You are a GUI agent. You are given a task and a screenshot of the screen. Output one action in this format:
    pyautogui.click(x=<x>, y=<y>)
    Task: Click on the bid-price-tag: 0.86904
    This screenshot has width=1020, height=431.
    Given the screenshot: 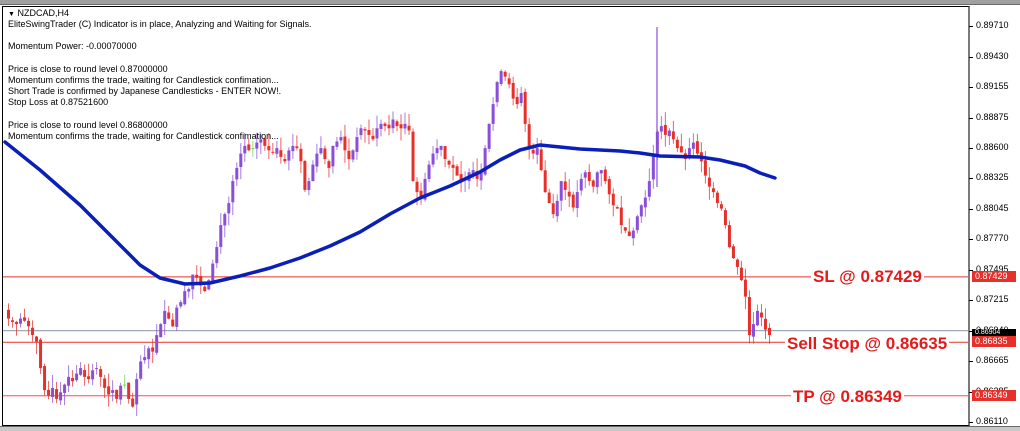 What is the action you would take?
    pyautogui.click(x=994, y=332)
    